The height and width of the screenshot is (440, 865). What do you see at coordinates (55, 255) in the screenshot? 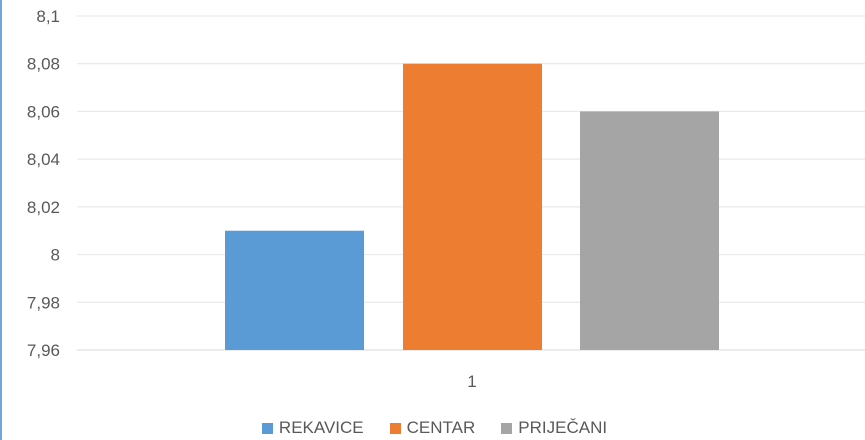
I see `y-tick-label: 8` at bounding box center [55, 255].